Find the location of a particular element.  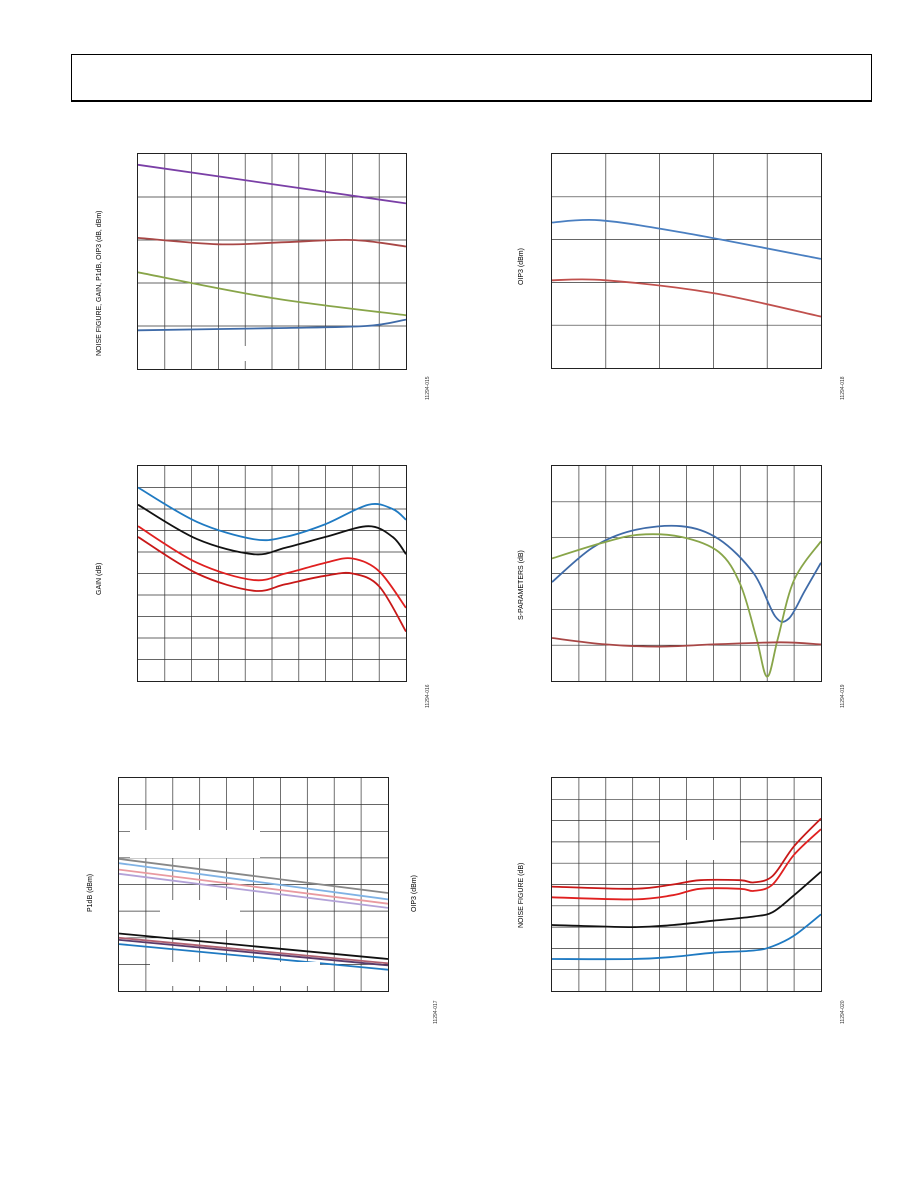

fig20-series-0-line is located at coordinates (686, 853).